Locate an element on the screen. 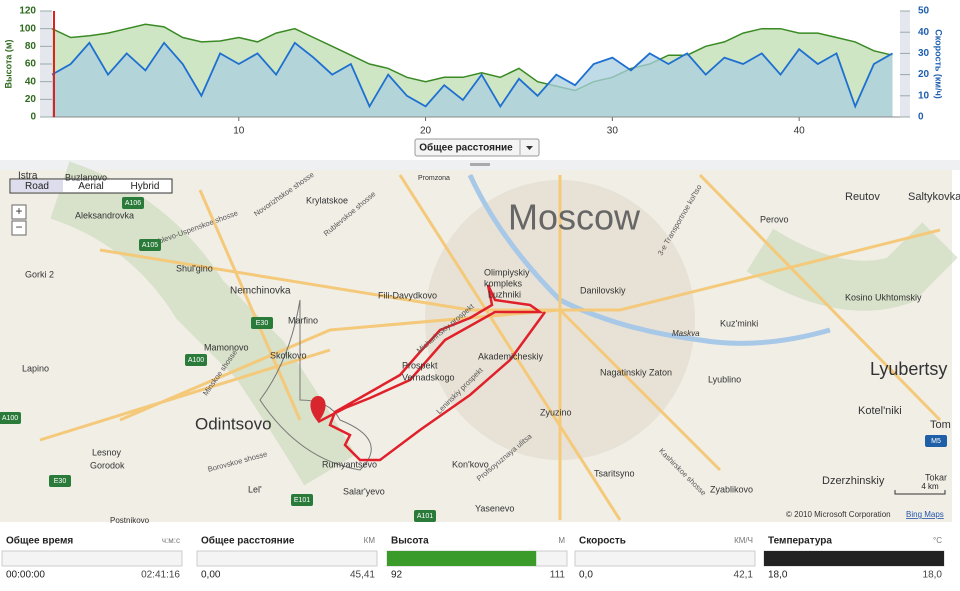  x-tick-label: 20 is located at coordinates (426, 131).